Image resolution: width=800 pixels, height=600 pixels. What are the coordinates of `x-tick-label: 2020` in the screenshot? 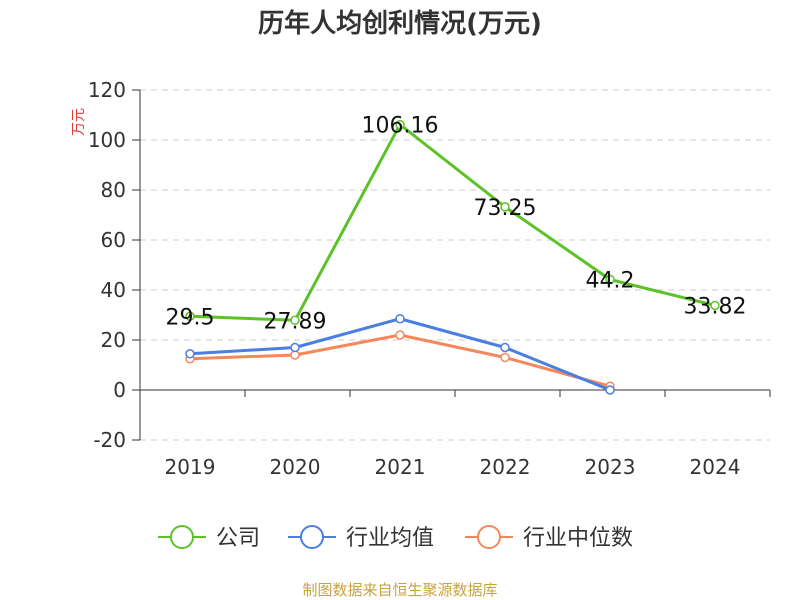 It's located at (295, 467).